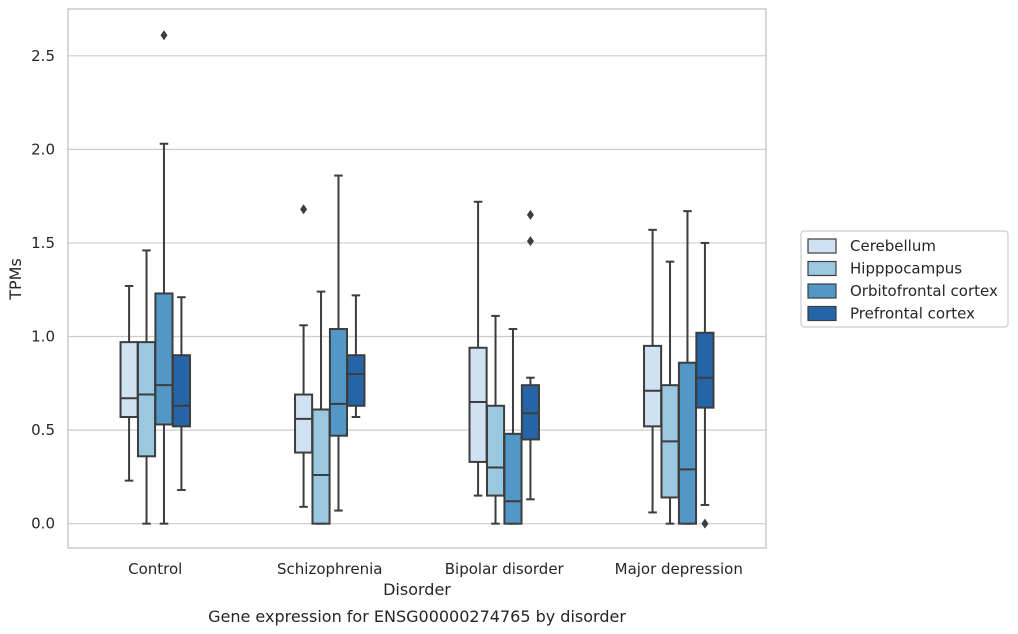 Image resolution: width=1018 pixels, height=634 pixels. Describe the element at coordinates (43, 290) in the screenshot. I see `y-tick-labels: 0.0 0.5 1.0 1.5 2.0 2.5` at that location.